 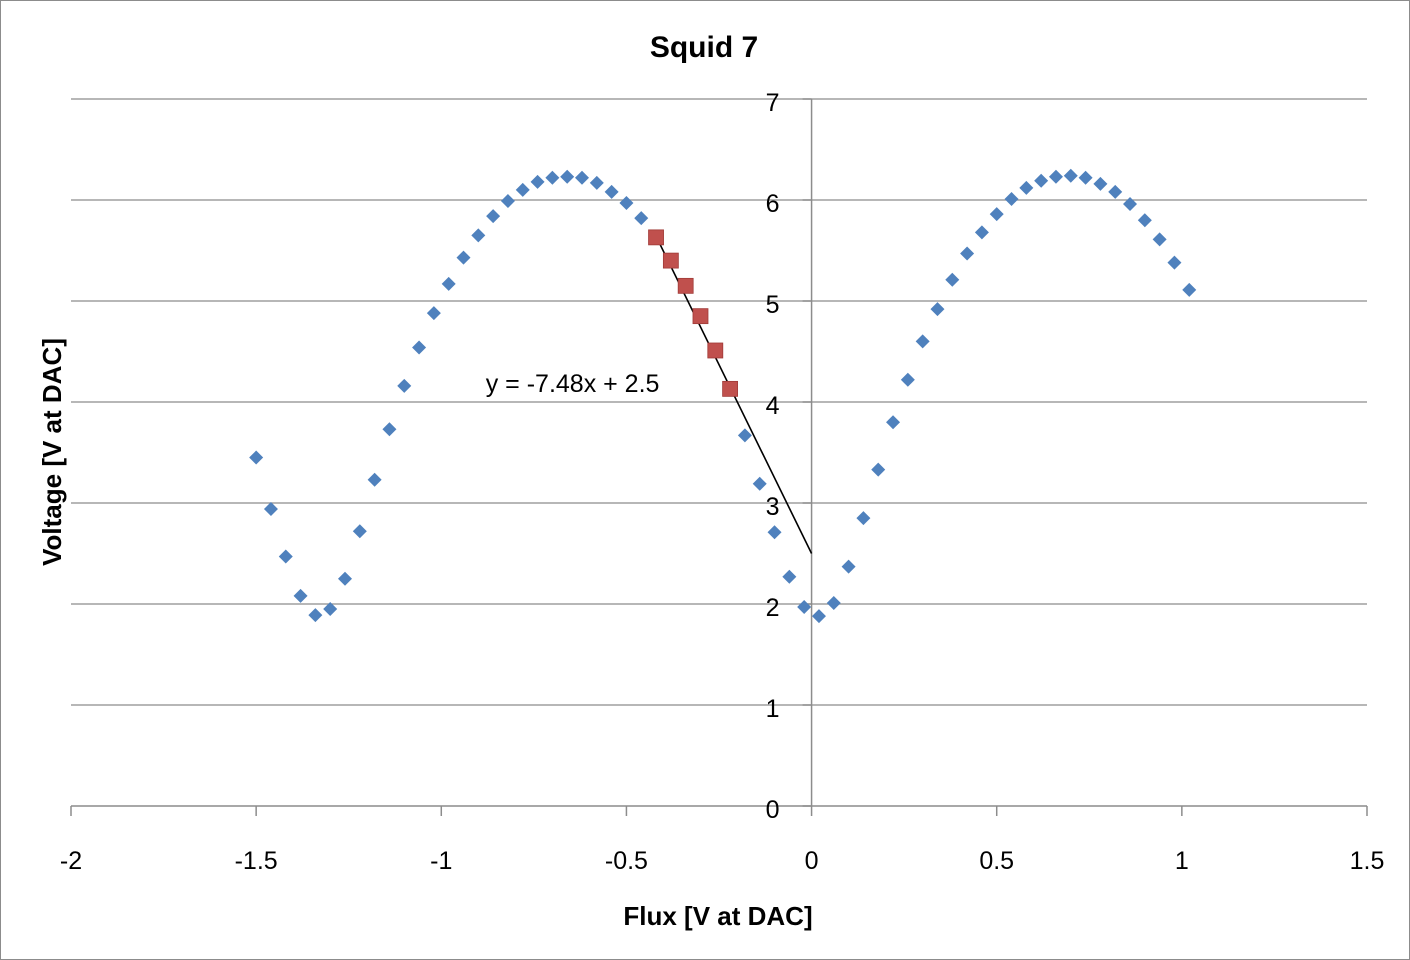 What do you see at coordinates (773, 305) in the screenshot?
I see `y-tick-label-5: 5` at bounding box center [773, 305].